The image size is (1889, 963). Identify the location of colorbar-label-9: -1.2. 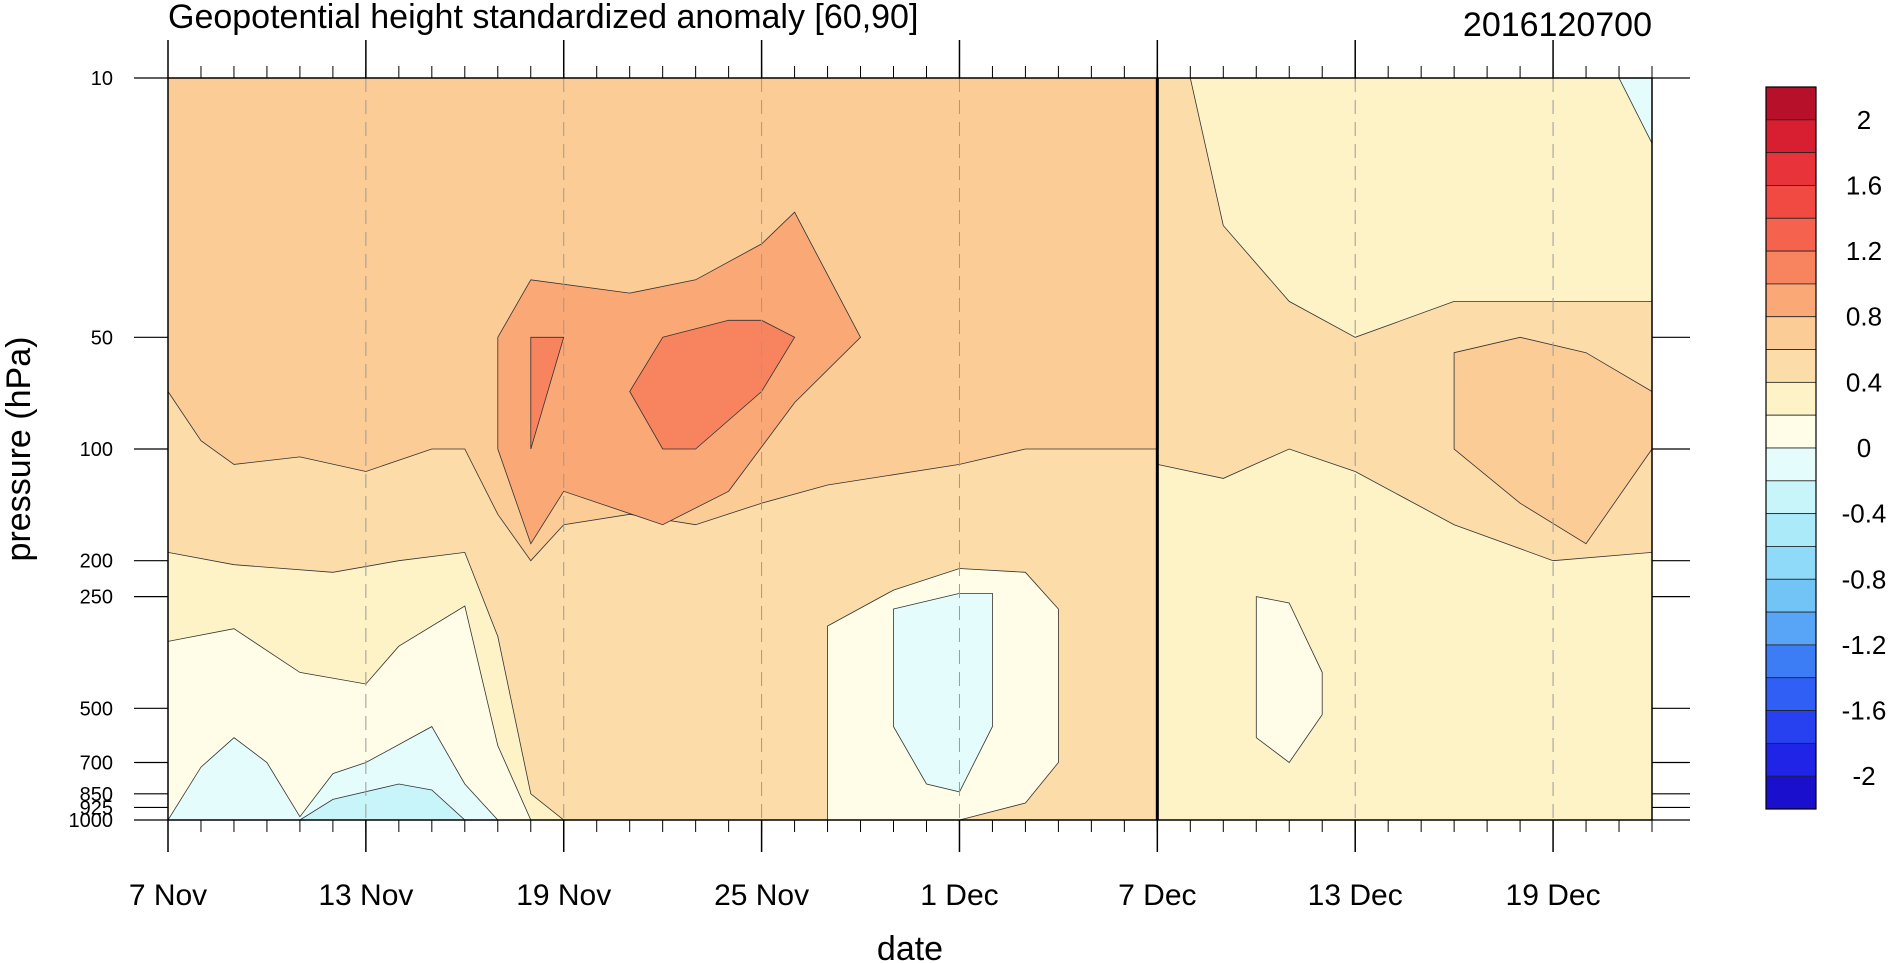
(1864, 645).